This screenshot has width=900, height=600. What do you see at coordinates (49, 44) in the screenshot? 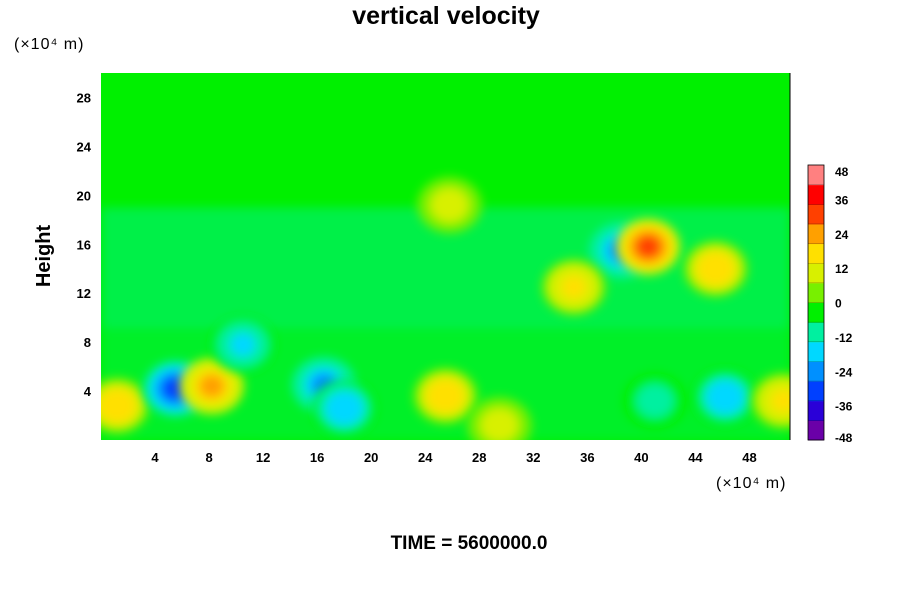
I see `y-unit-label: (×10⁴ m)` at bounding box center [49, 44].